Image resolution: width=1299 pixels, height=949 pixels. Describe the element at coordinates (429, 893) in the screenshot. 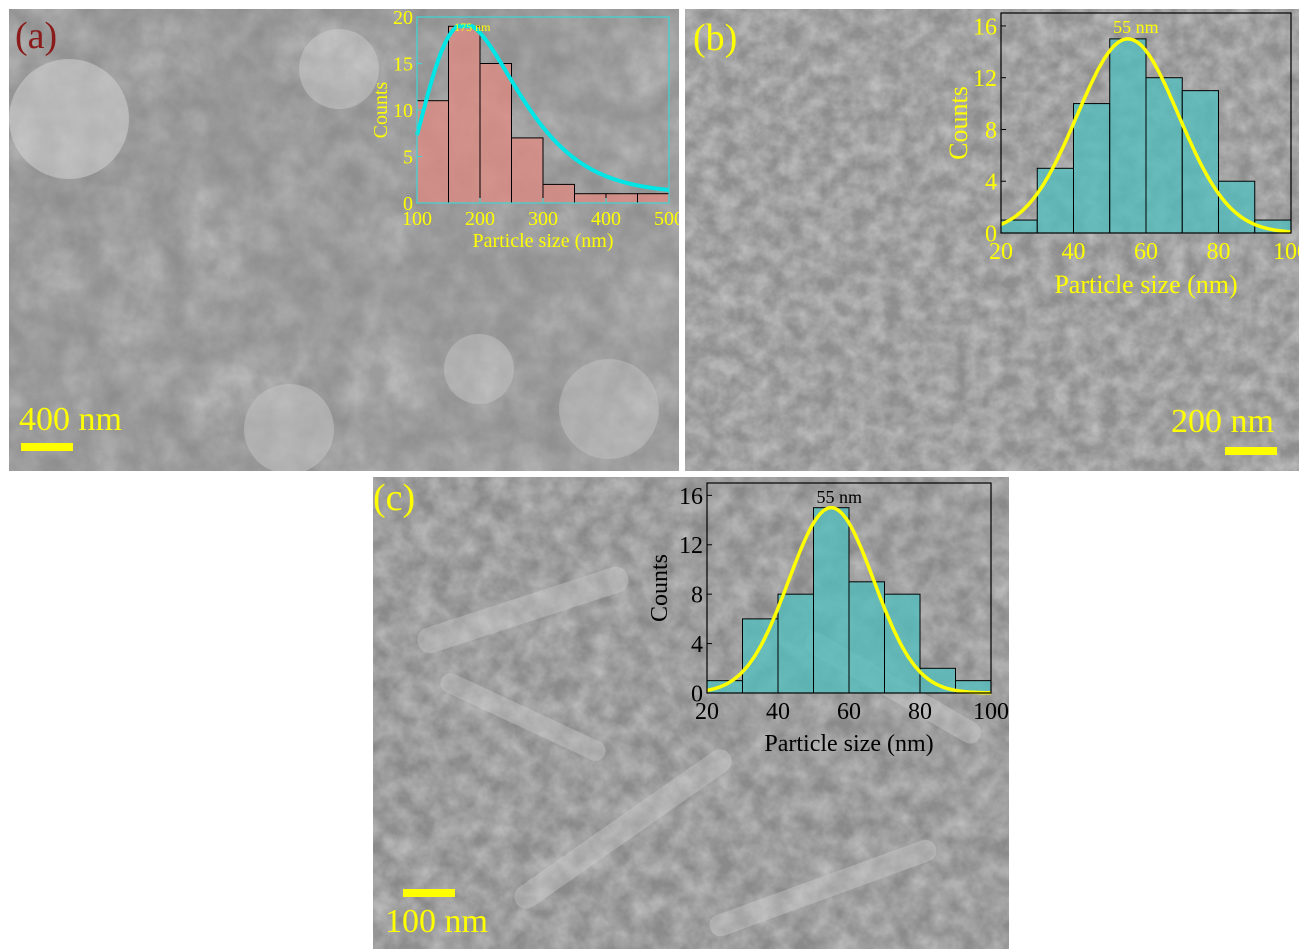

I see `scale-bar-c` at that location.